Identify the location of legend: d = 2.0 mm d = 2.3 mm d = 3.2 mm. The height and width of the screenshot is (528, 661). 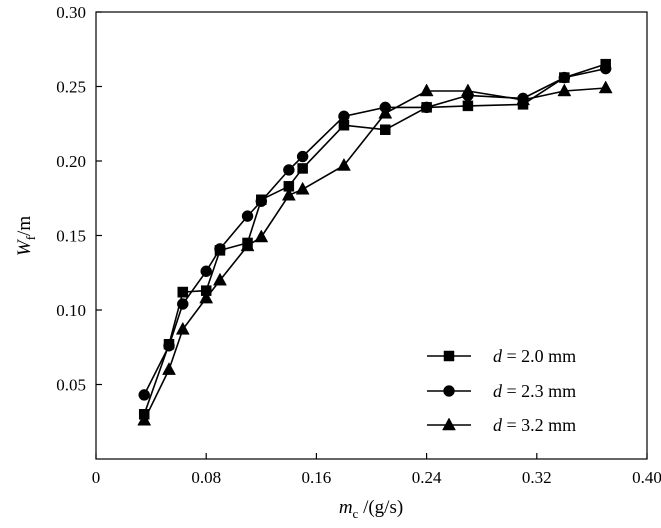
(501, 390).